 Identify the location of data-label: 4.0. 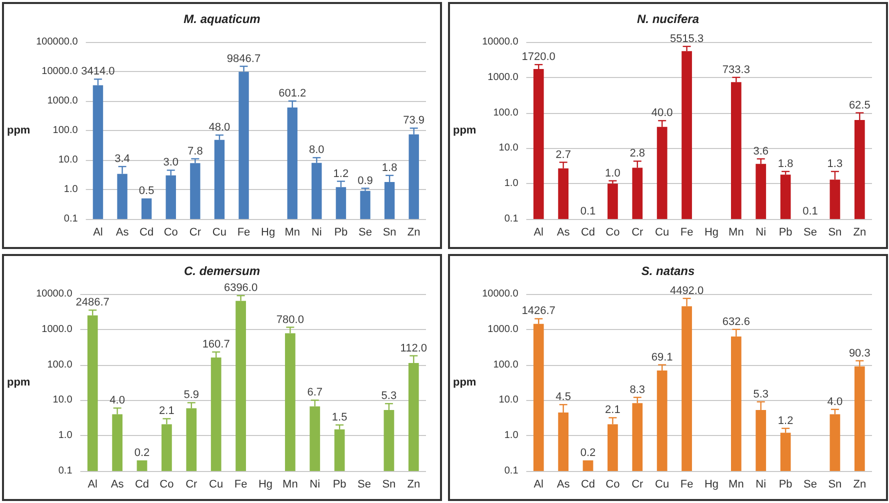
(835, 401).